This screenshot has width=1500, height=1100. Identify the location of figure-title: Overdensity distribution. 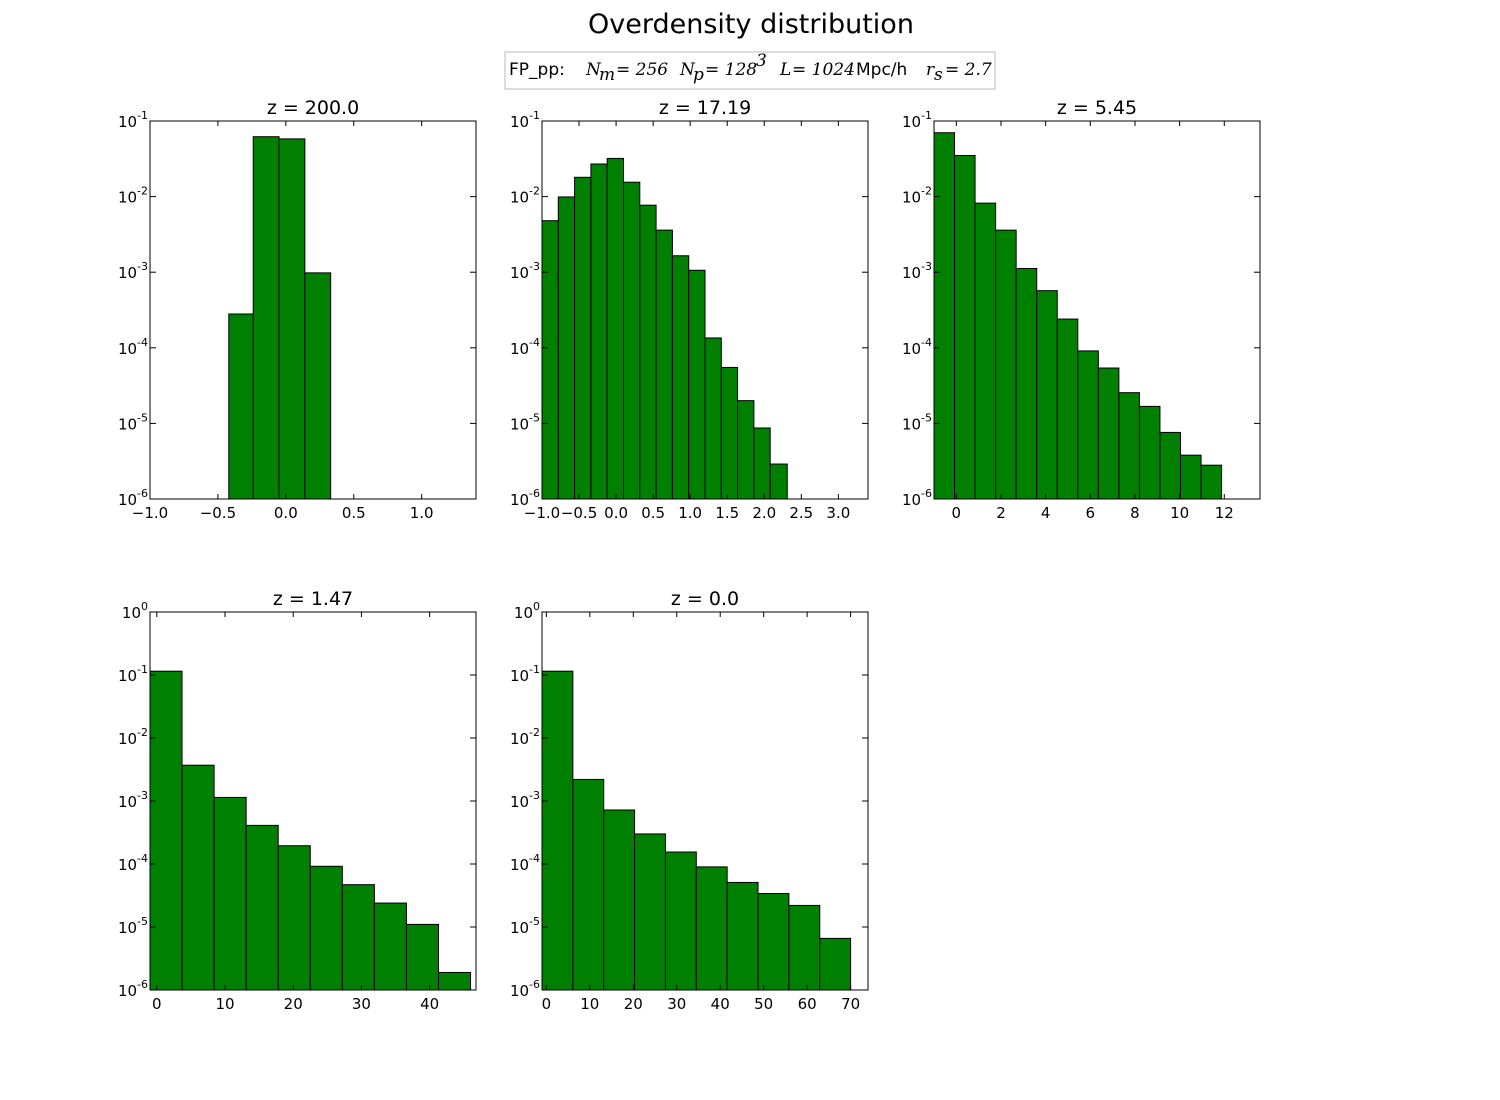
(751, 24).